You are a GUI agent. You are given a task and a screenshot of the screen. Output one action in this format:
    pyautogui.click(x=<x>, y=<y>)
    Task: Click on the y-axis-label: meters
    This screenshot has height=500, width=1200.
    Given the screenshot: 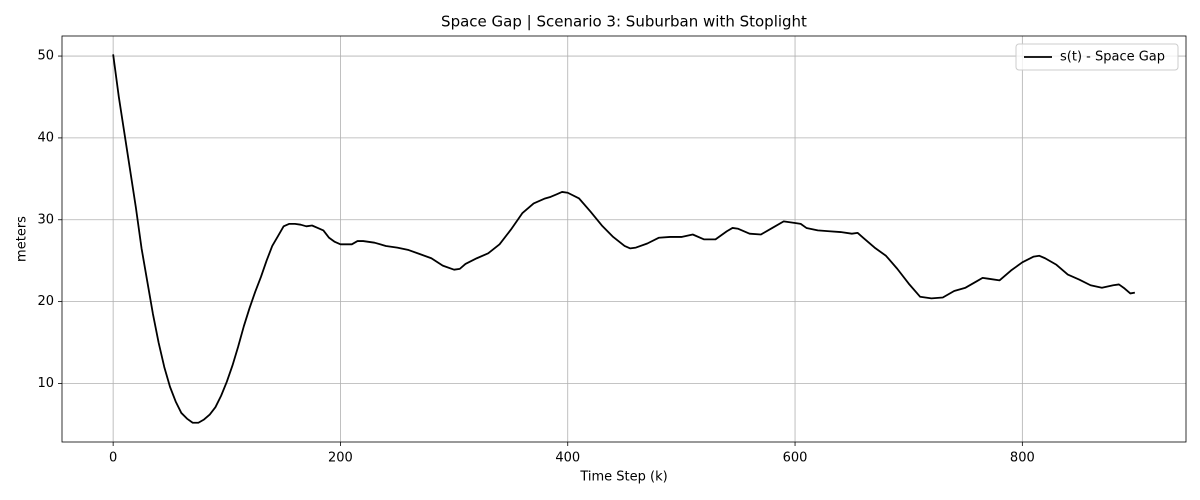 What is the action you would take?
    pyautogui.click(x=22, y=239)
    